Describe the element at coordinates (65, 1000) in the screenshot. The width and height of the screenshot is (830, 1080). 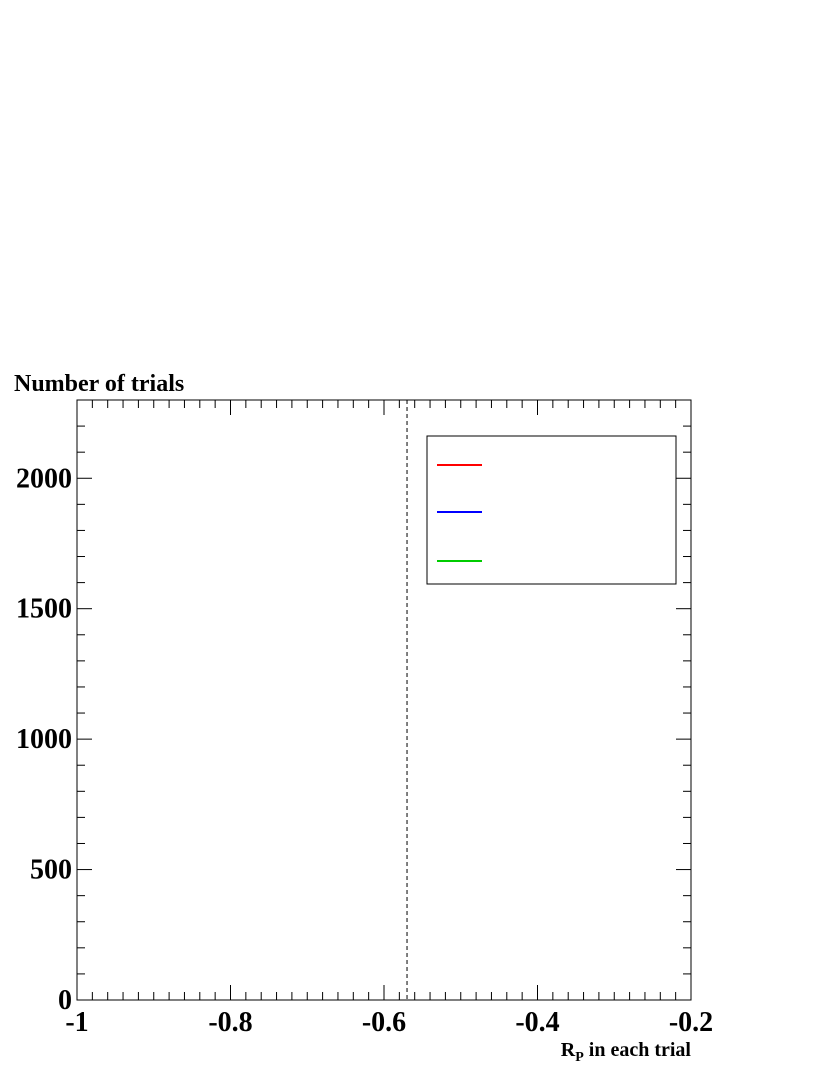
I see `y-tick-label: 0` at that location.